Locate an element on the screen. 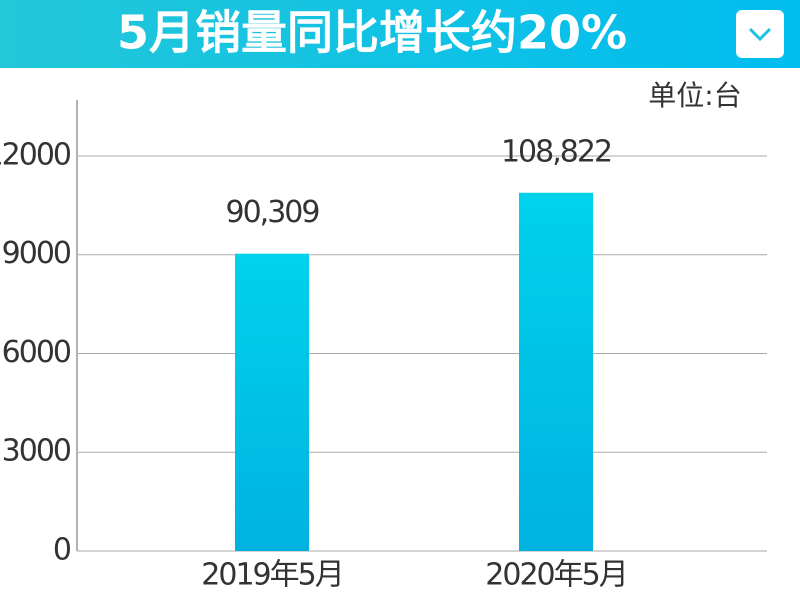 This screenshot has width=800, height=604. dropdown-button is located at coordinates (760, 34).